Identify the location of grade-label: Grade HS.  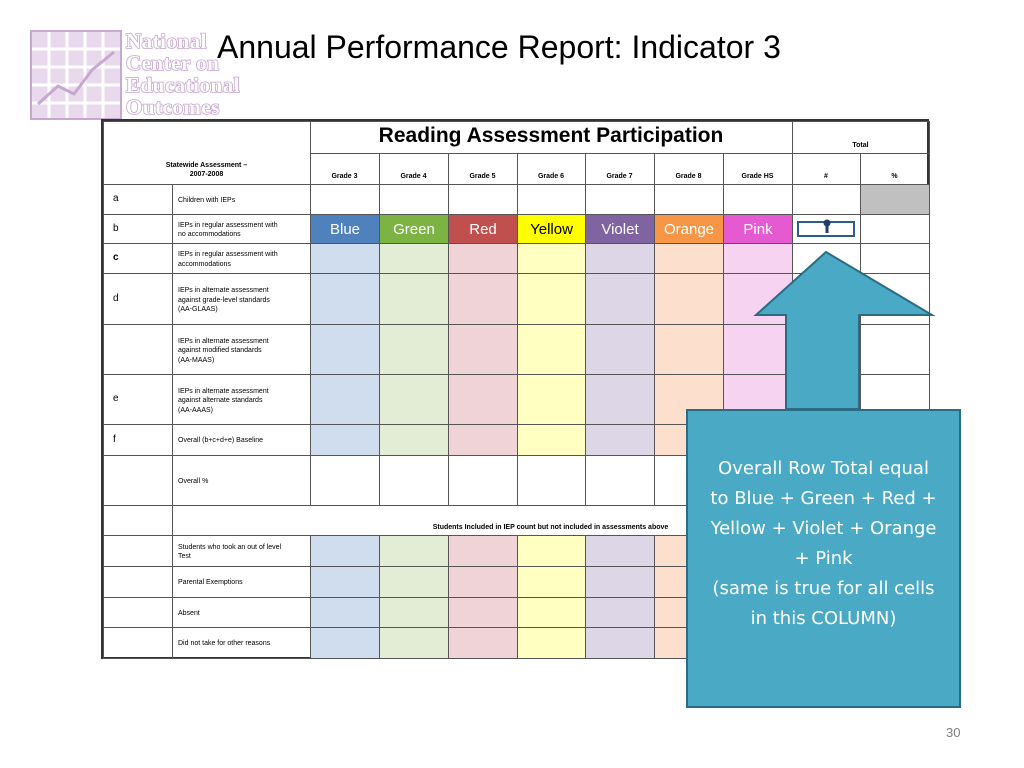
(757, 176).